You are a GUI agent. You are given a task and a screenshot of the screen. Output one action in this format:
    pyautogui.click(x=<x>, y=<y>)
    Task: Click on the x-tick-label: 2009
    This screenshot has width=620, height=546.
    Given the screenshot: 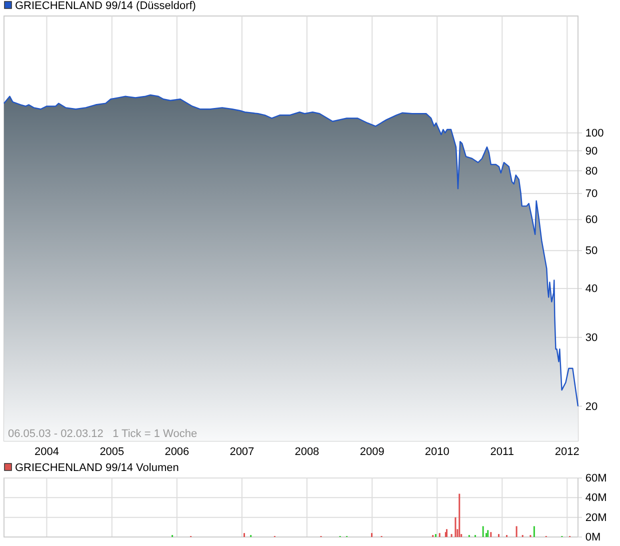 What is the action you would take?
    pyautogui.click(x=372, y=452)
    